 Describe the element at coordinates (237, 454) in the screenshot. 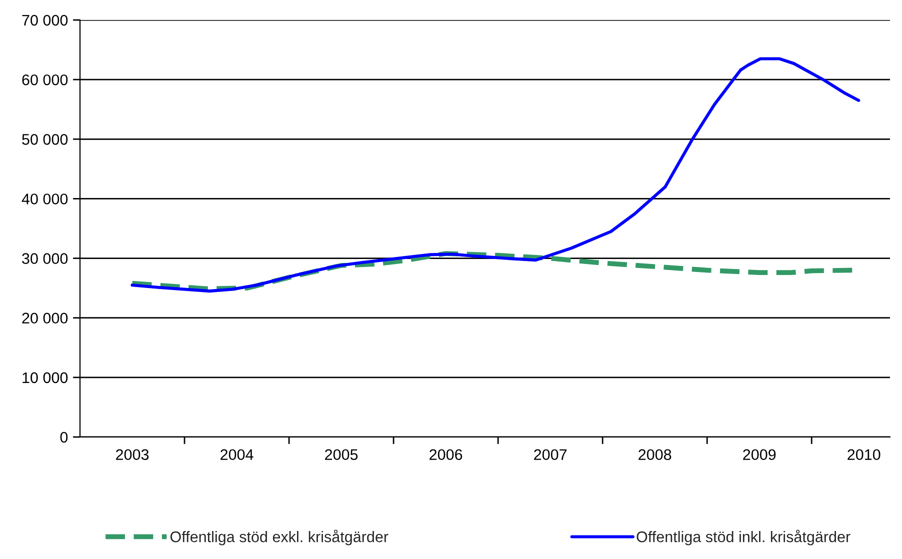

I see `x-tick-label: 2004` at that location.